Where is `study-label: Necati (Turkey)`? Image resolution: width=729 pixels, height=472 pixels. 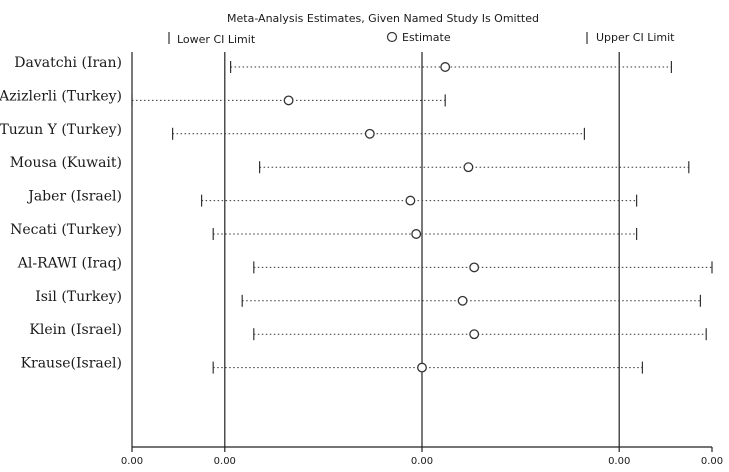 study-label: Necati (Turkey) is located at coordinates (66, 230).